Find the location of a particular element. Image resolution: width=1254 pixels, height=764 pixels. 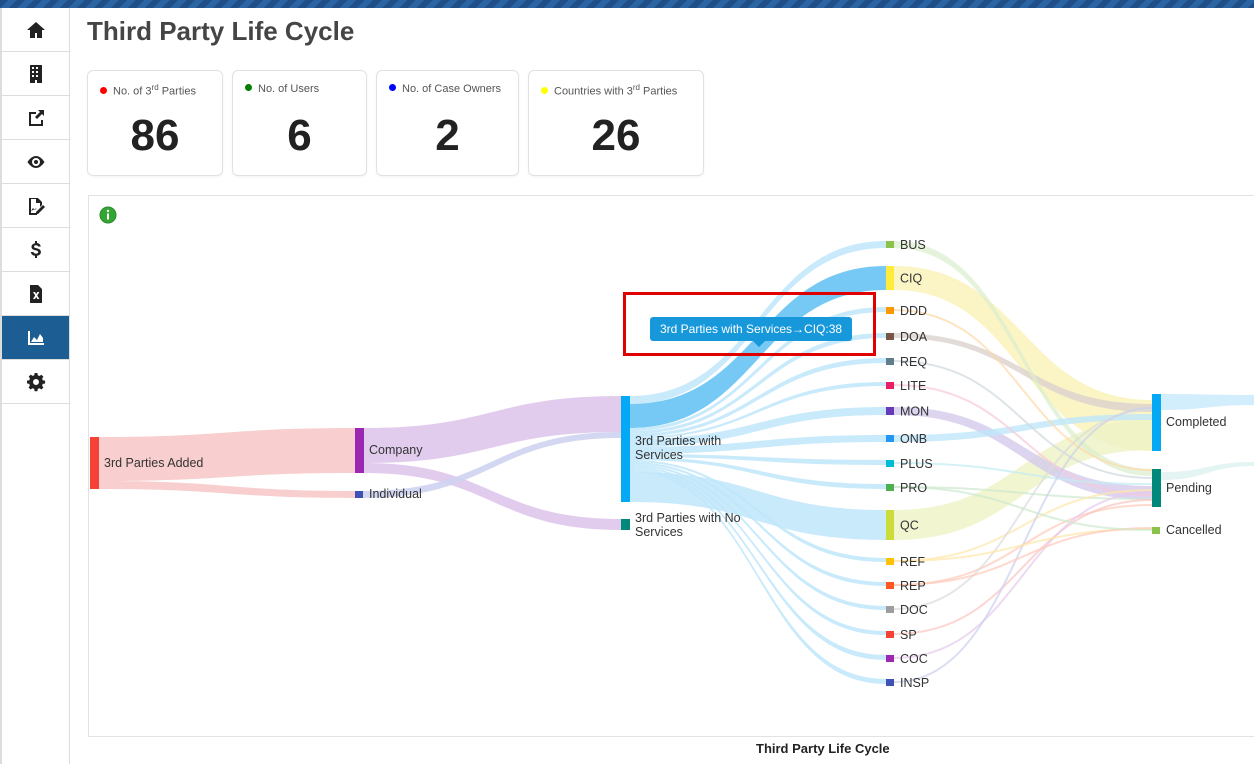

sankey-node-label: PLUS is located at coordinates (916, 464).